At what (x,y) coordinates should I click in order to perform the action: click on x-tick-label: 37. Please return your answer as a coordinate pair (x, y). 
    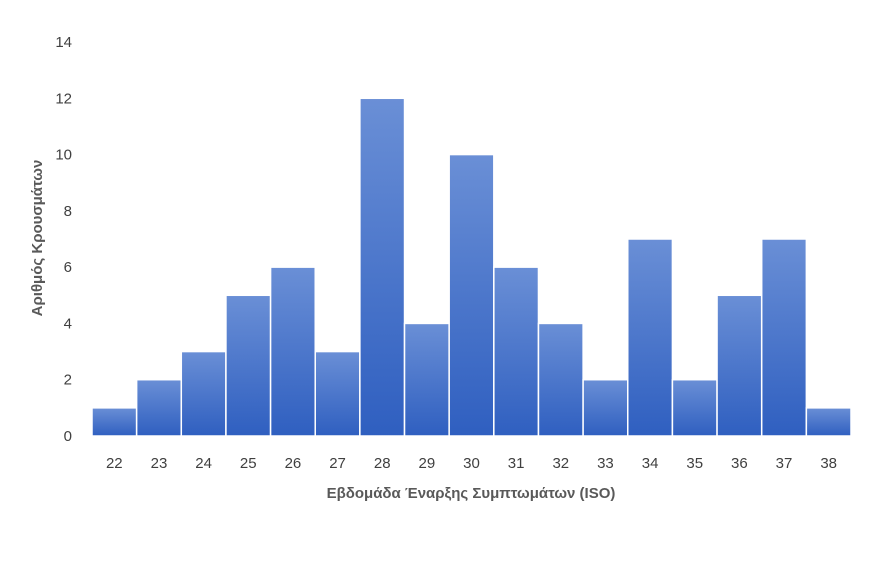
    Looking at the image, I should click on (784, 463).